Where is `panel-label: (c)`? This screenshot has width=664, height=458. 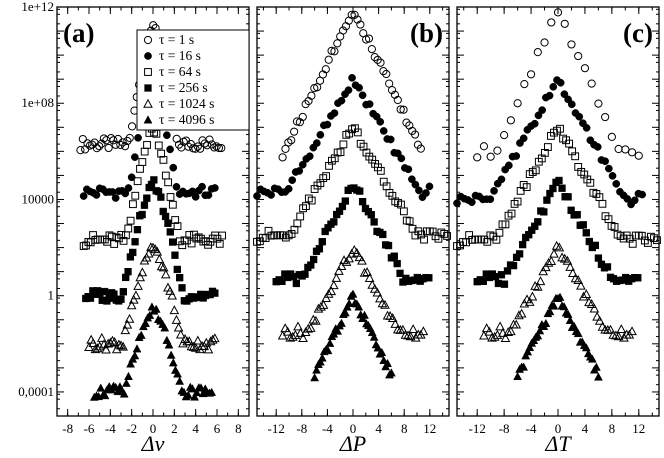 panel-label: (c) is located at coordinates (638, 33).